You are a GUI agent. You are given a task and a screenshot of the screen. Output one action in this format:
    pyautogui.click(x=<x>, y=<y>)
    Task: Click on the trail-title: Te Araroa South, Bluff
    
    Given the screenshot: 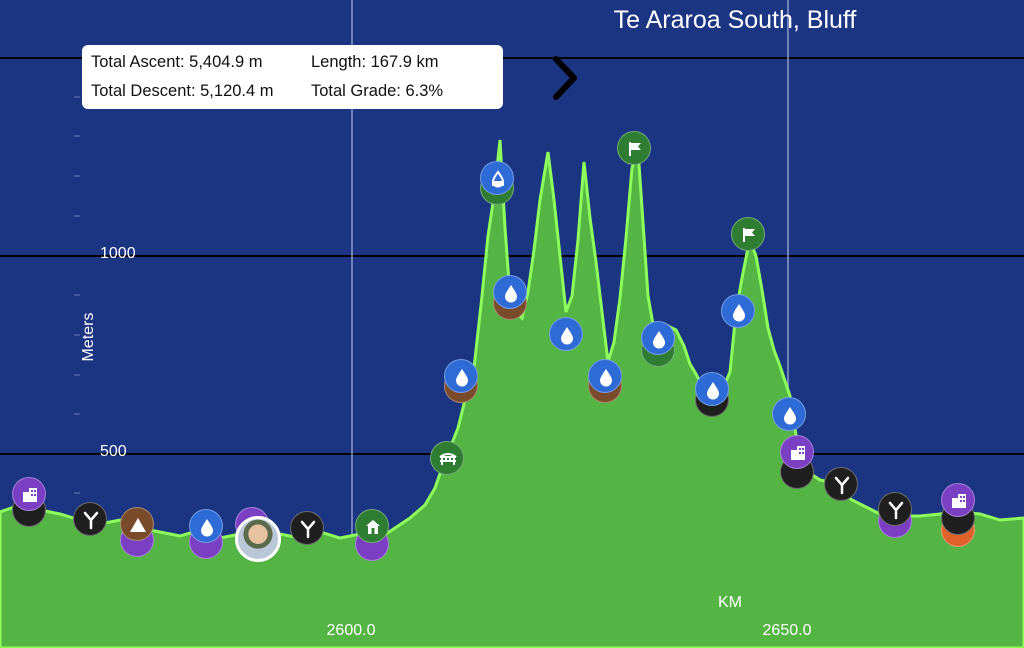 What is the action you would take?
    pyautogui.click(x=735, y=20)
    